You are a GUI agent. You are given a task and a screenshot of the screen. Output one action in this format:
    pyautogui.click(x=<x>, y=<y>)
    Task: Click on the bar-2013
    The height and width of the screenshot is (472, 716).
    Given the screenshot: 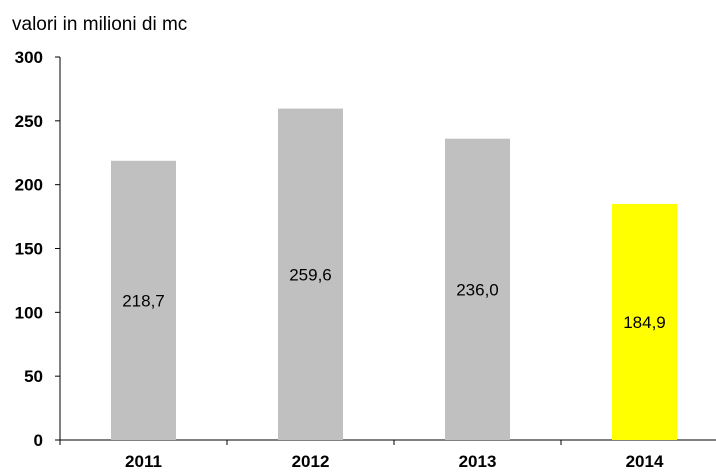 What is the action you would take?
    pyautogui.click(x=477, y=289)
    